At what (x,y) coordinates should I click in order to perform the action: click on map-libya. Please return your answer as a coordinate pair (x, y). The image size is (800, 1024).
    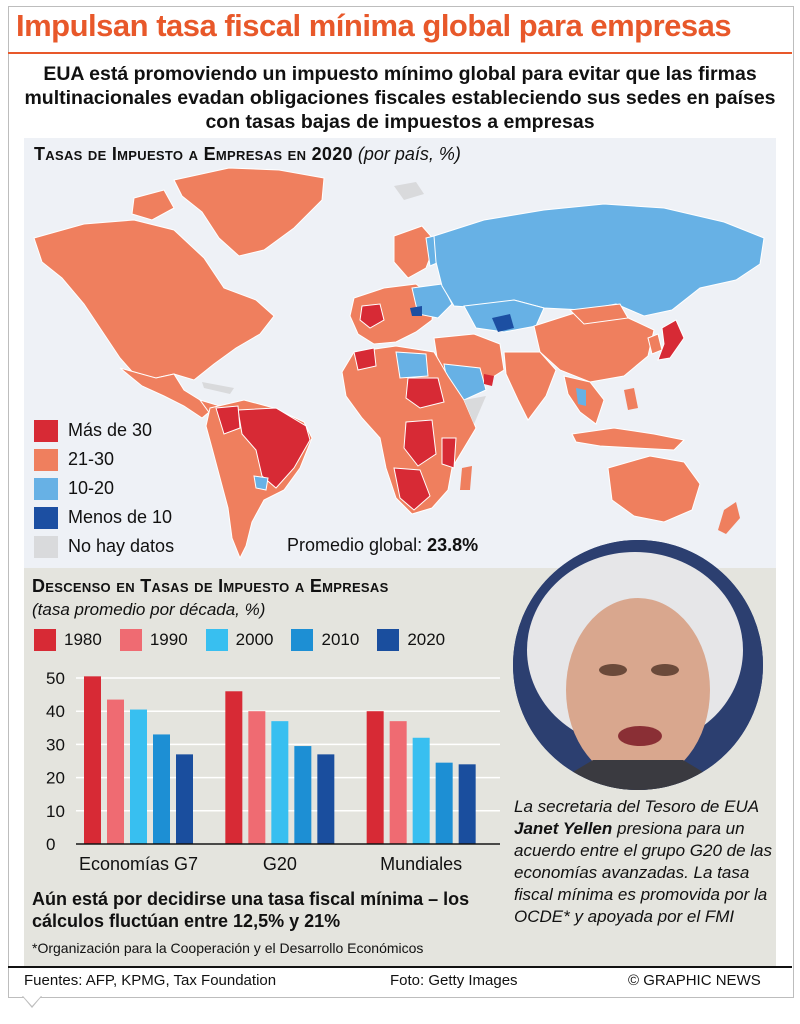
    Looking at the image, I should click on (412, 365).